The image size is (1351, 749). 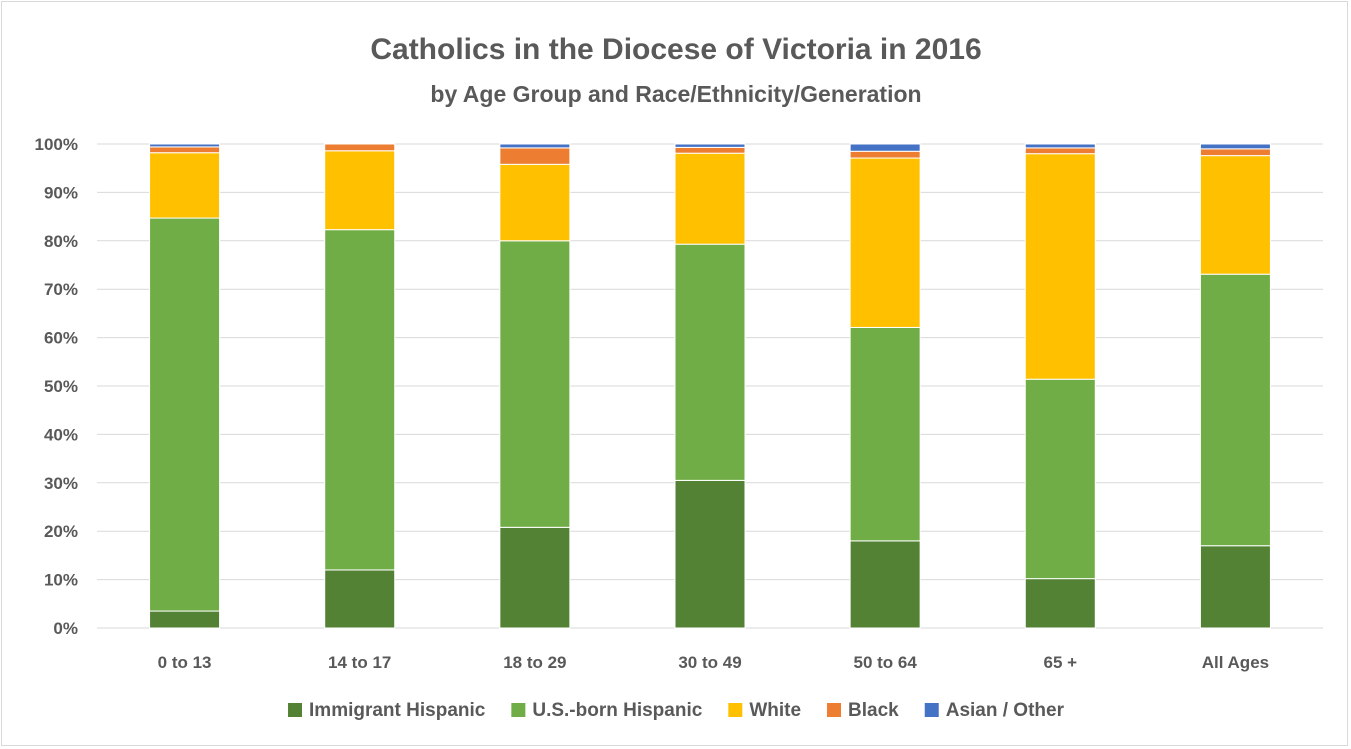 I want to click on legend-label: Immigrant Hispanic, so click(x=397, y=710).